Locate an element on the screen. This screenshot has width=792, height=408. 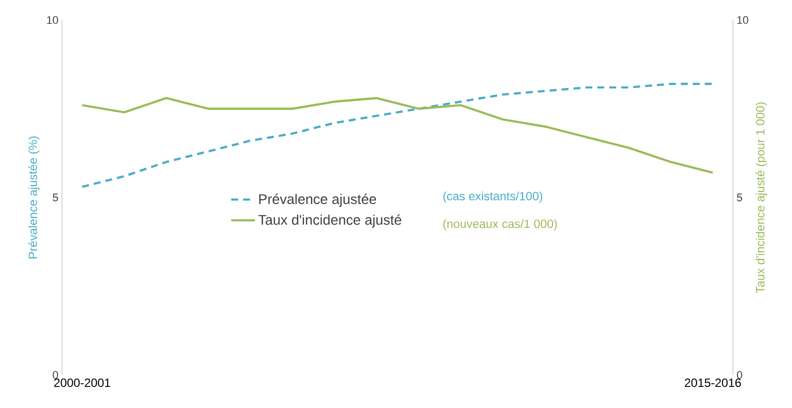
annotation: (cas existants/100) is located at coordinates (492, 197).